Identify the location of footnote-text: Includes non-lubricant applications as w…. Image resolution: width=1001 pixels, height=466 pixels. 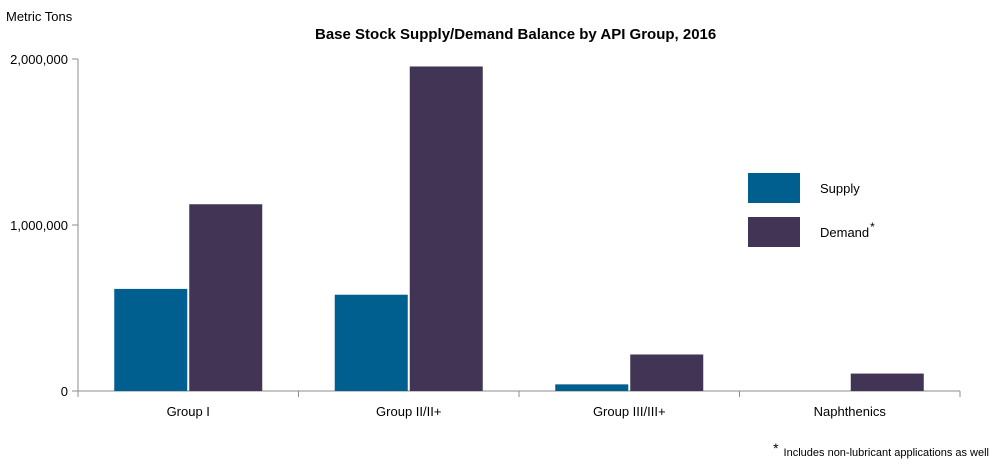
(886, 453).